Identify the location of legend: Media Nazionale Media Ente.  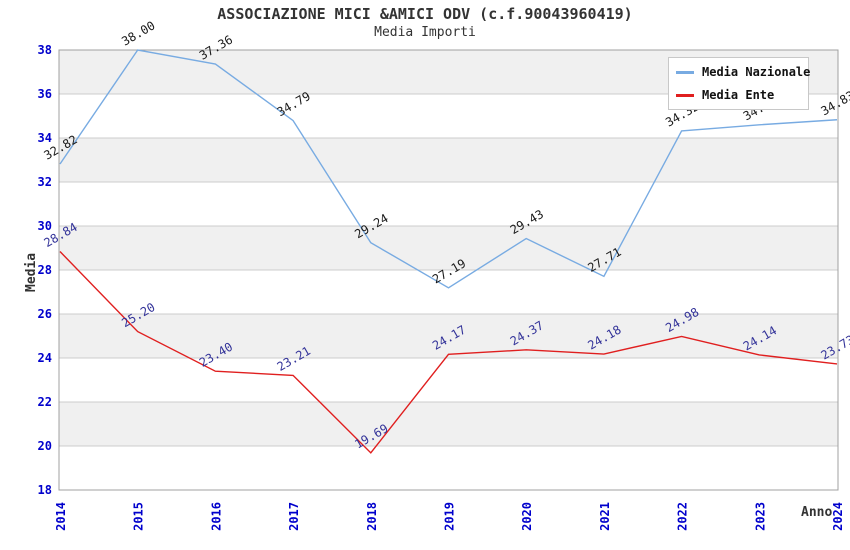
(739, 83).